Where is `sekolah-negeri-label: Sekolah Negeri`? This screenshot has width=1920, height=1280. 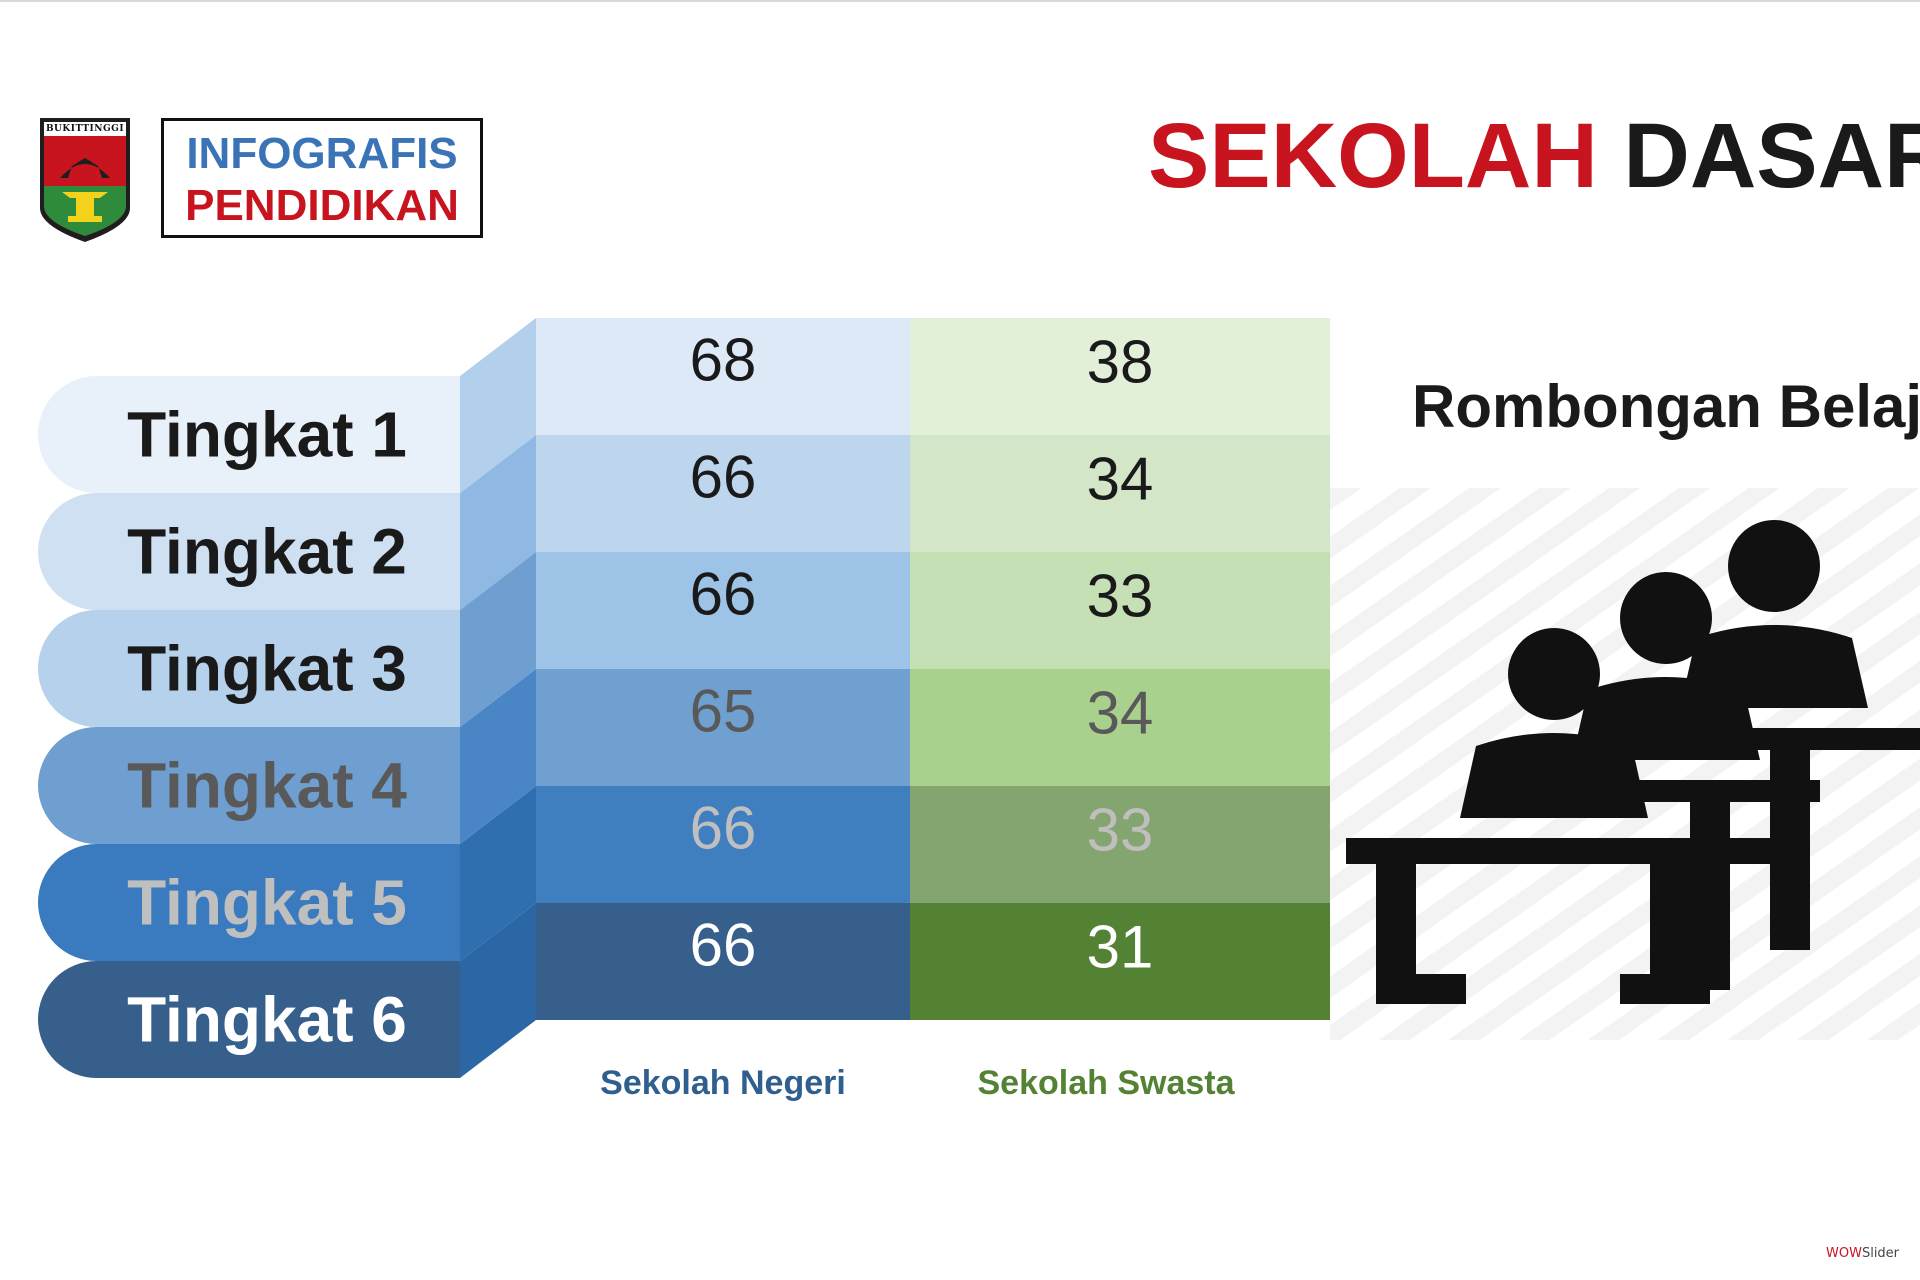
sekolah-negeri-label: Sekolah Negeri is located at coordinates (723, 1083).